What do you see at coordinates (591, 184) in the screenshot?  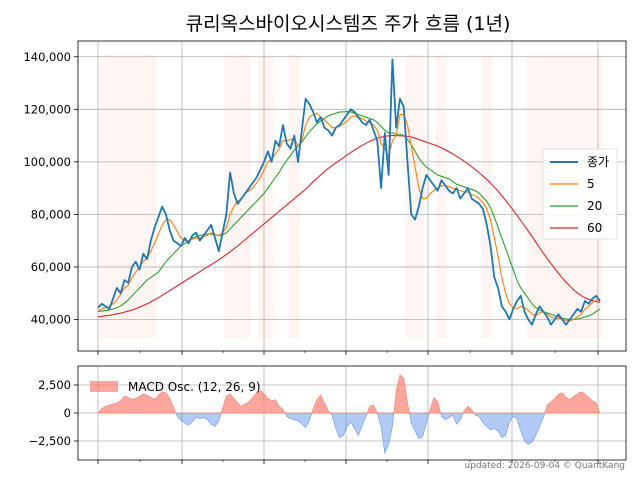 I see `legend-label-1: 5` at bounding box center [591, 184].